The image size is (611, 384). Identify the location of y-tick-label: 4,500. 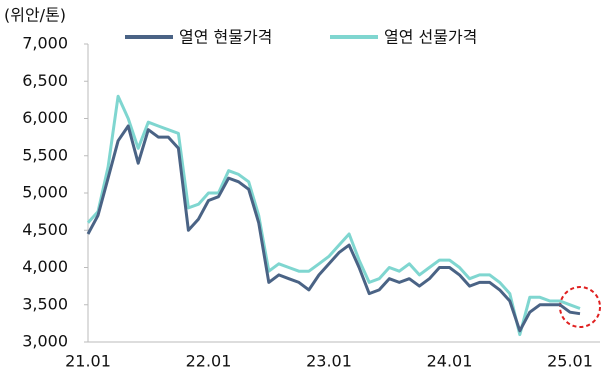
(45, 229).